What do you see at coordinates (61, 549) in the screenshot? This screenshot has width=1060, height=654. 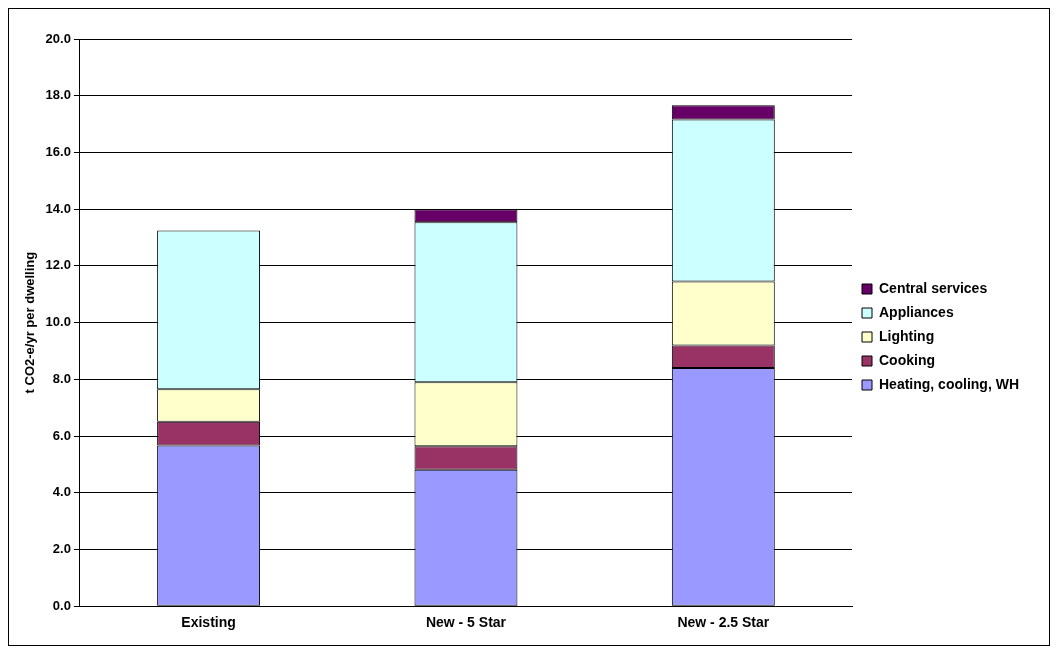 I see `y-tick-label: 2.0` at bounding box center [61, 549].